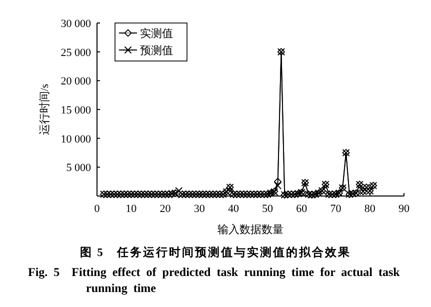  I want to click on legend-label: 实测值, so click(156, 33).